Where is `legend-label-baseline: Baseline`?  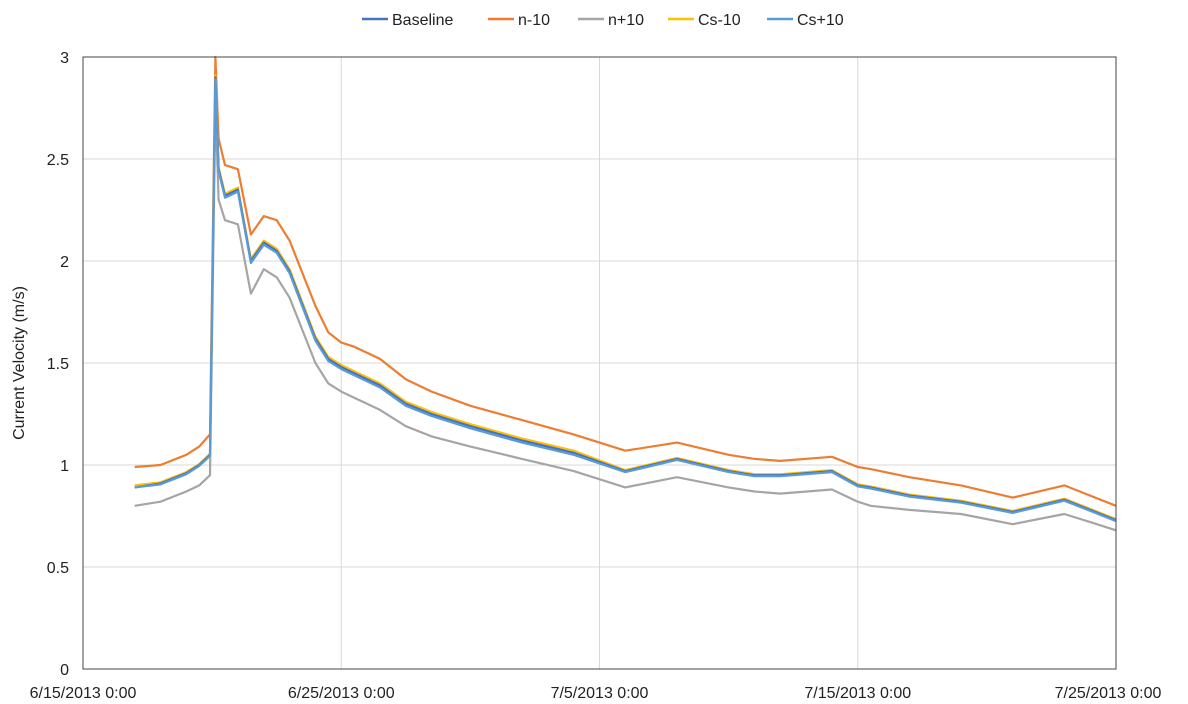 legend-label-baseline: Baseline is located at coordinates (422, 20).